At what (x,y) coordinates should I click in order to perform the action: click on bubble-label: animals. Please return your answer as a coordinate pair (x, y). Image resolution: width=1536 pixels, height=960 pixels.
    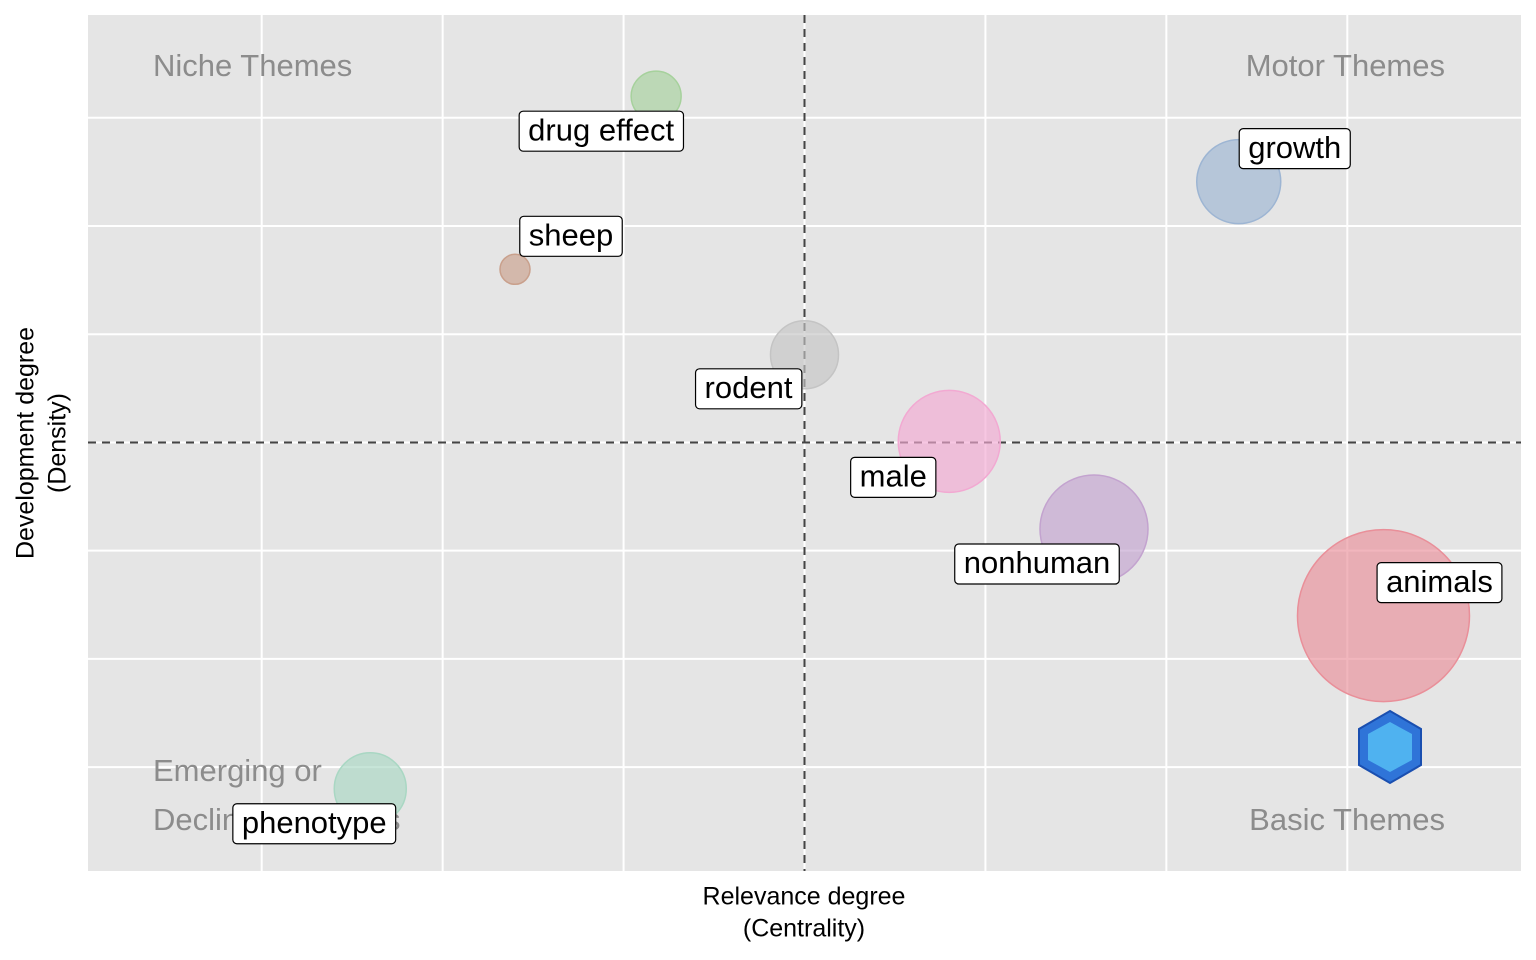
    Looking at the image, I should click on (1439, 581).